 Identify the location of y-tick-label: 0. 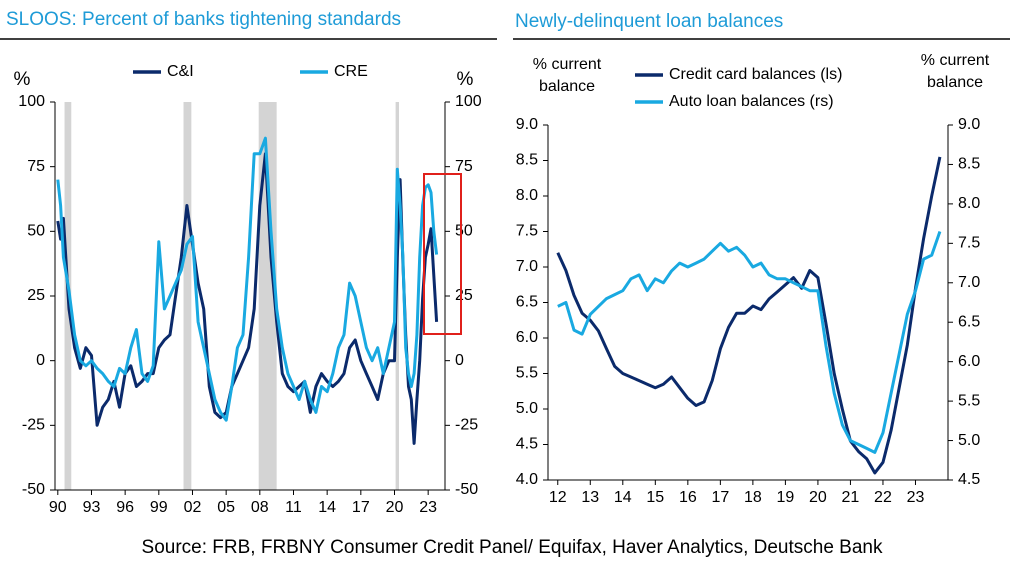
(40, 360).